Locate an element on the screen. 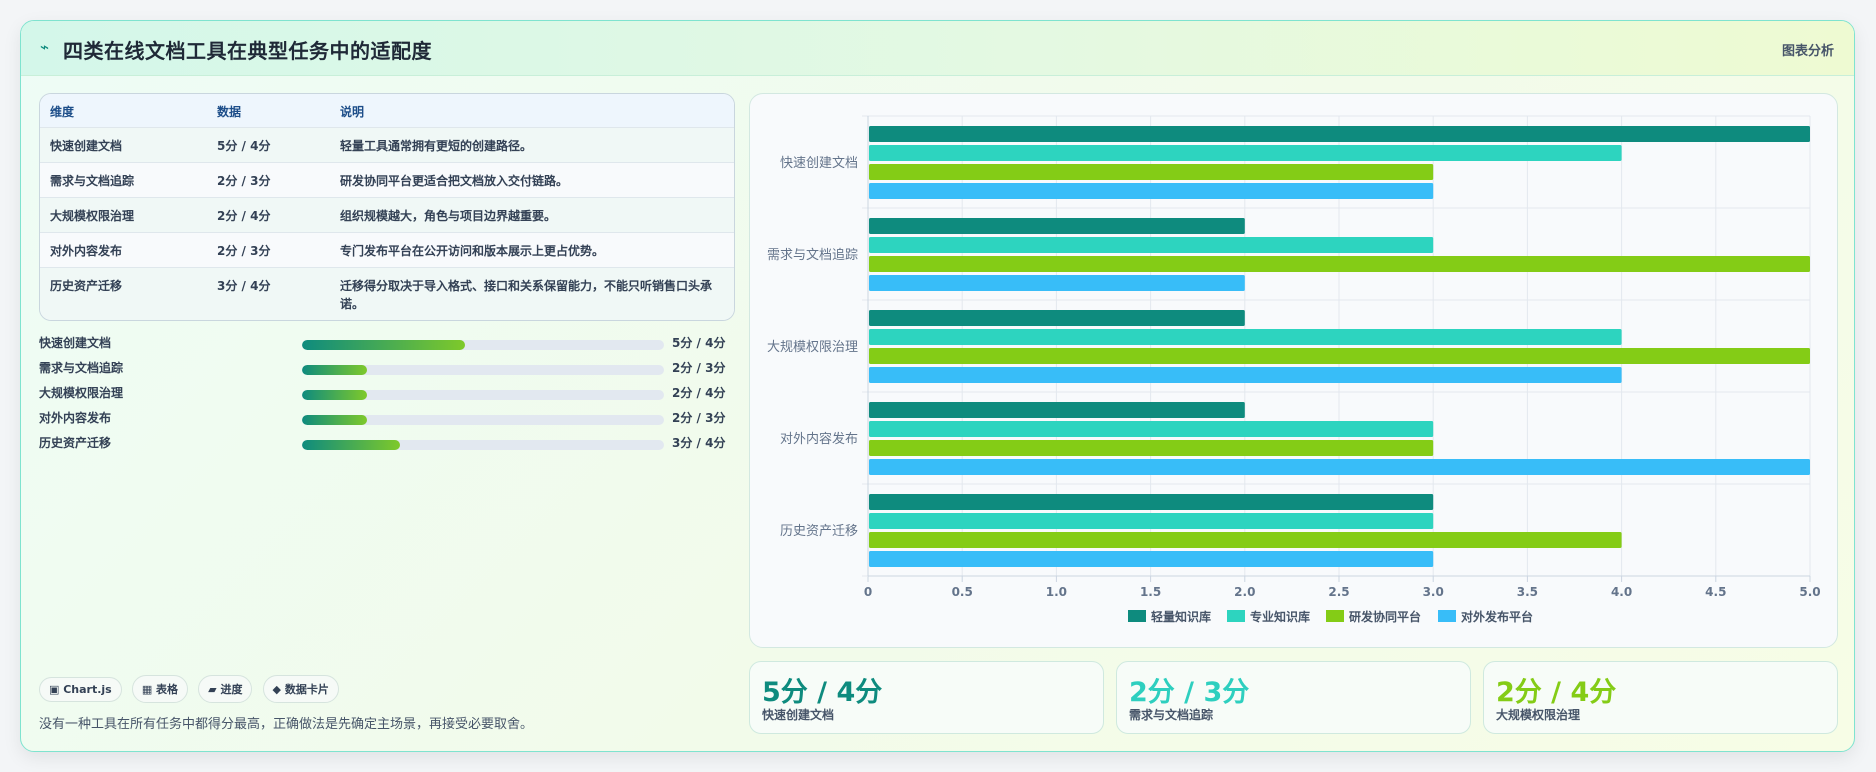 The height and width of the screenshot is (772, 1876). progress-label: 对外内容发布 is located at coordinates (75, 418).